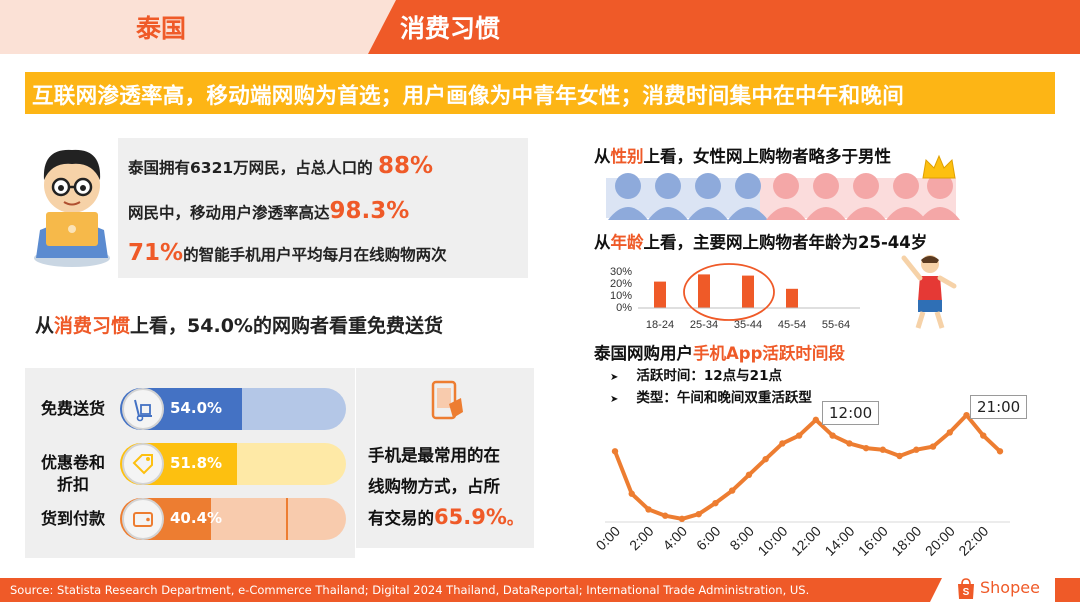 The width and height of the screenshot is (1080, 602). What do you see at coordinates (287, 519) in the screenshot?
I see `habit-bar-divider` at bounding box center [287, 519].